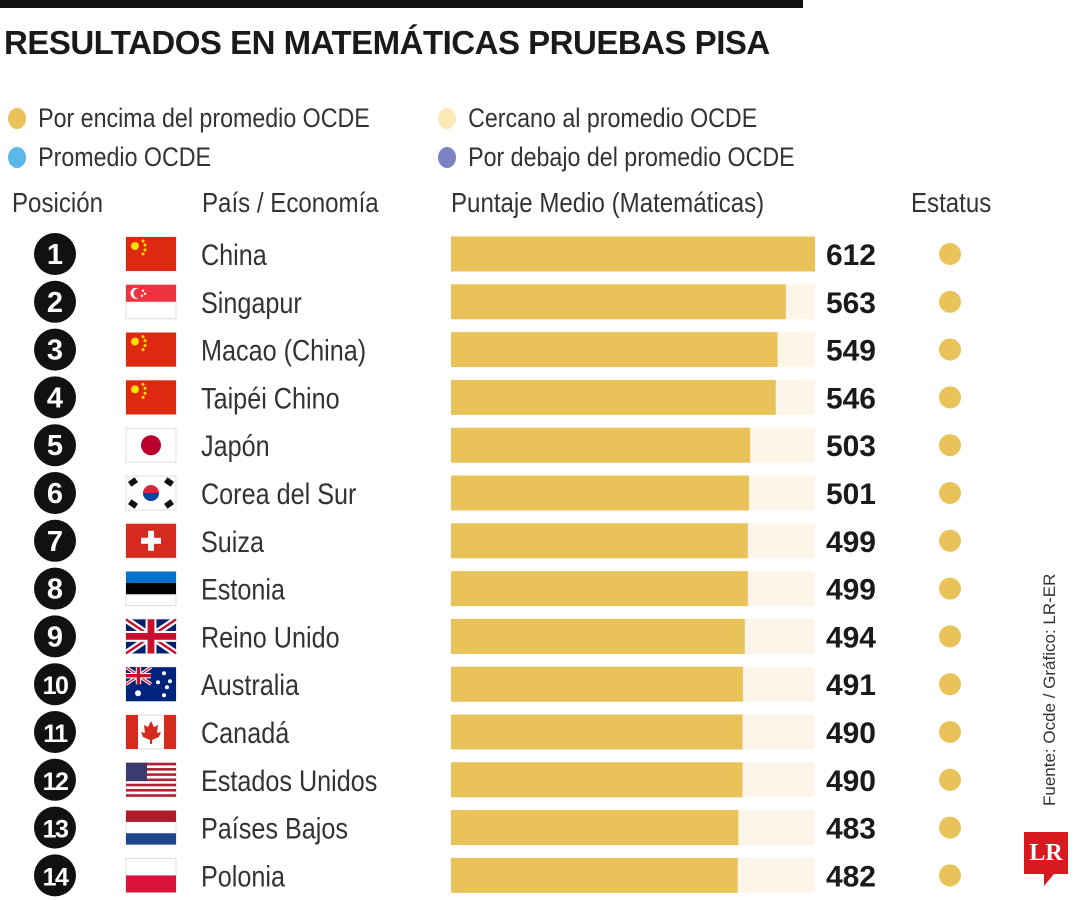 This screenshot has width=1080, height=900. I want to click on rank-number: 5, so click(55, 446).